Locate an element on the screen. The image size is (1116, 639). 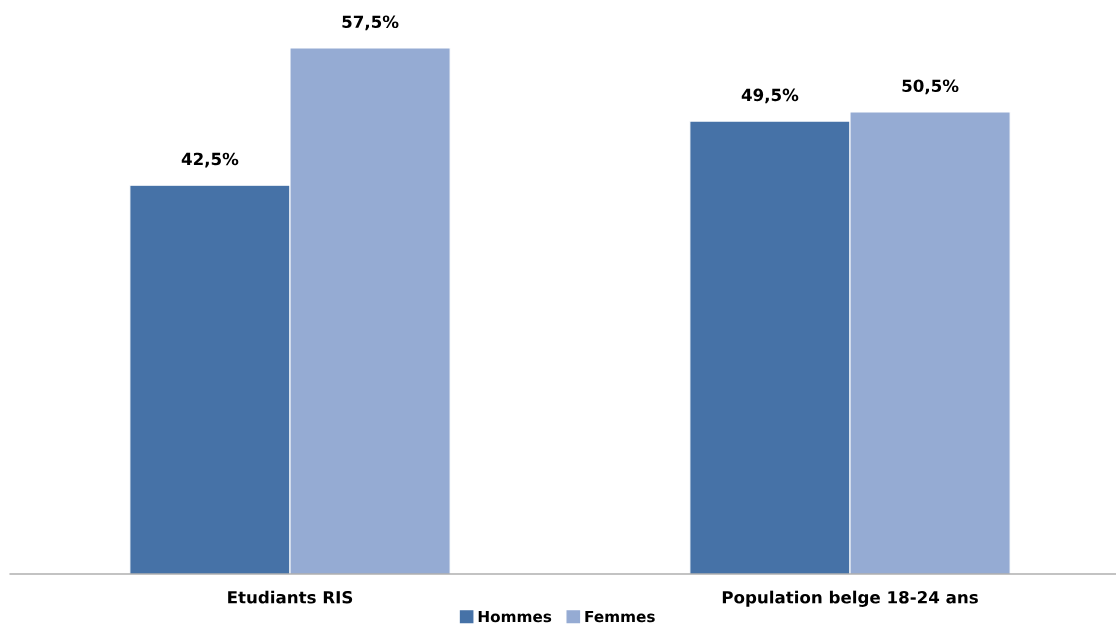
legend-label: Hommes is located at coordinates (515, 616).